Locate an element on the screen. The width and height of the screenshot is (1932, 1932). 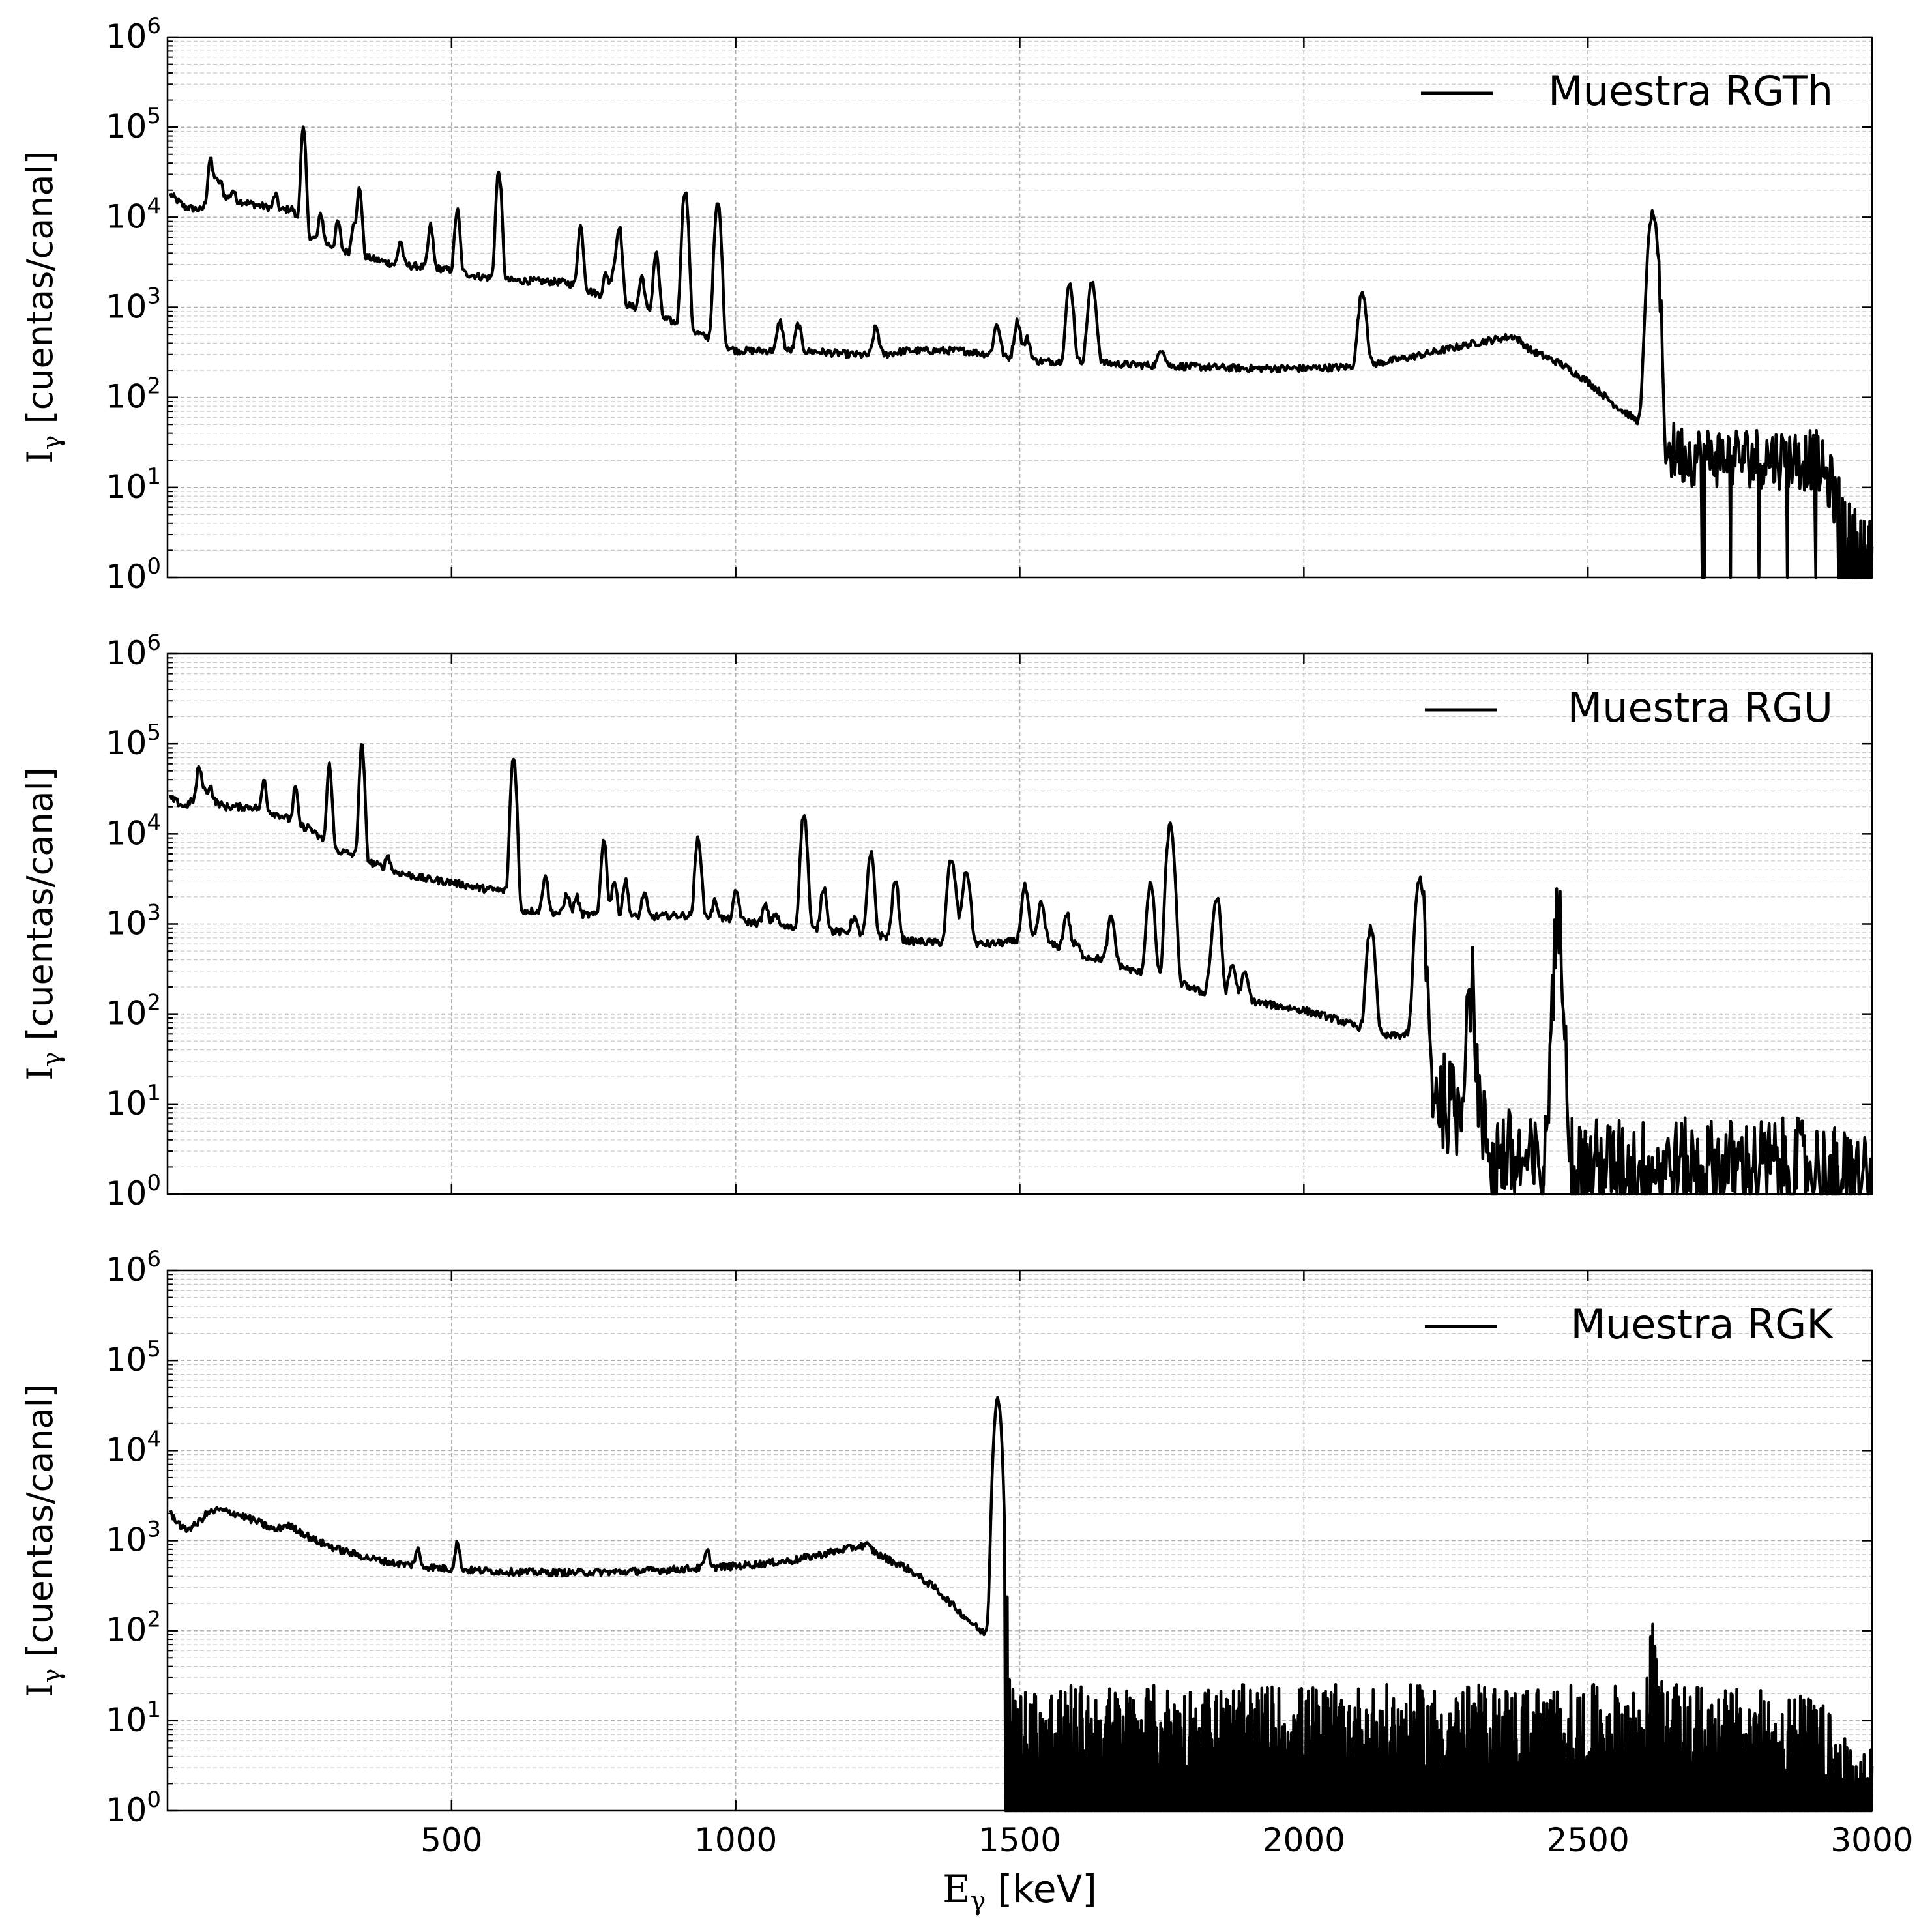
x-tick-label: 2000 is located at coordinates (1304, 1840).